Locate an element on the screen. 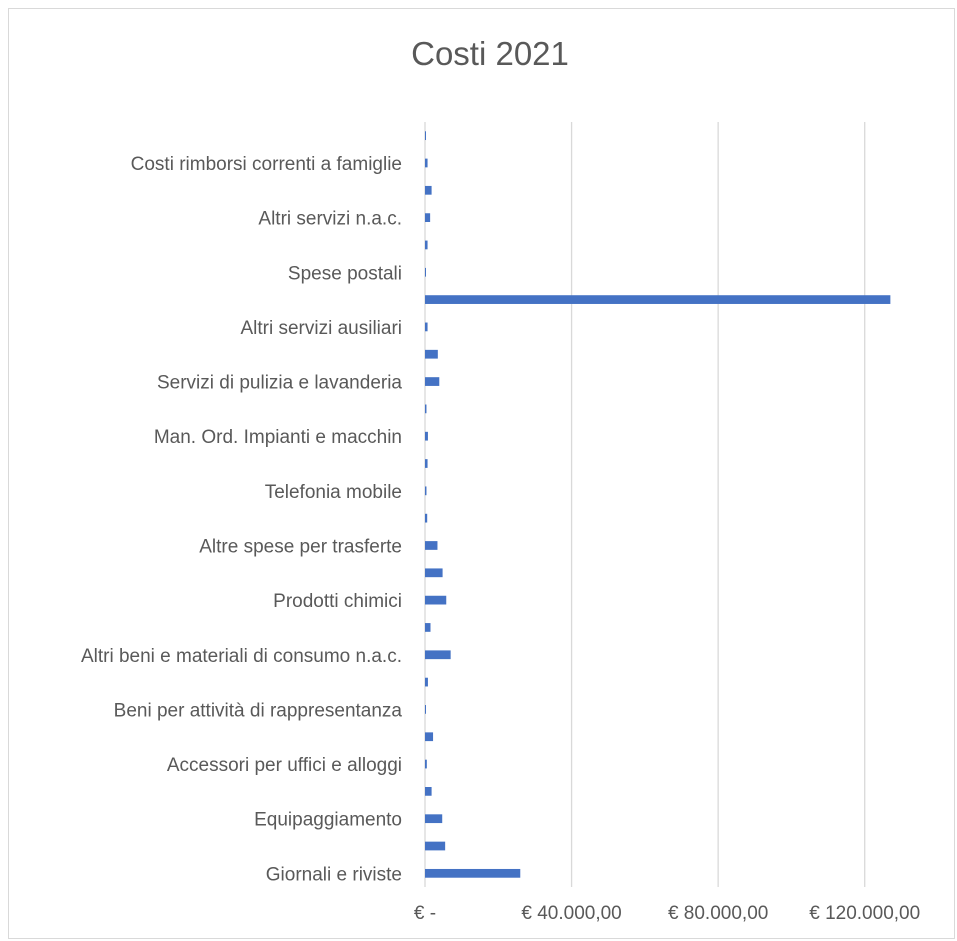  x-tick-labels: € - € 40.000,00 € 80.000,00 € 120.000,00 is located at coordinates (667, 913).